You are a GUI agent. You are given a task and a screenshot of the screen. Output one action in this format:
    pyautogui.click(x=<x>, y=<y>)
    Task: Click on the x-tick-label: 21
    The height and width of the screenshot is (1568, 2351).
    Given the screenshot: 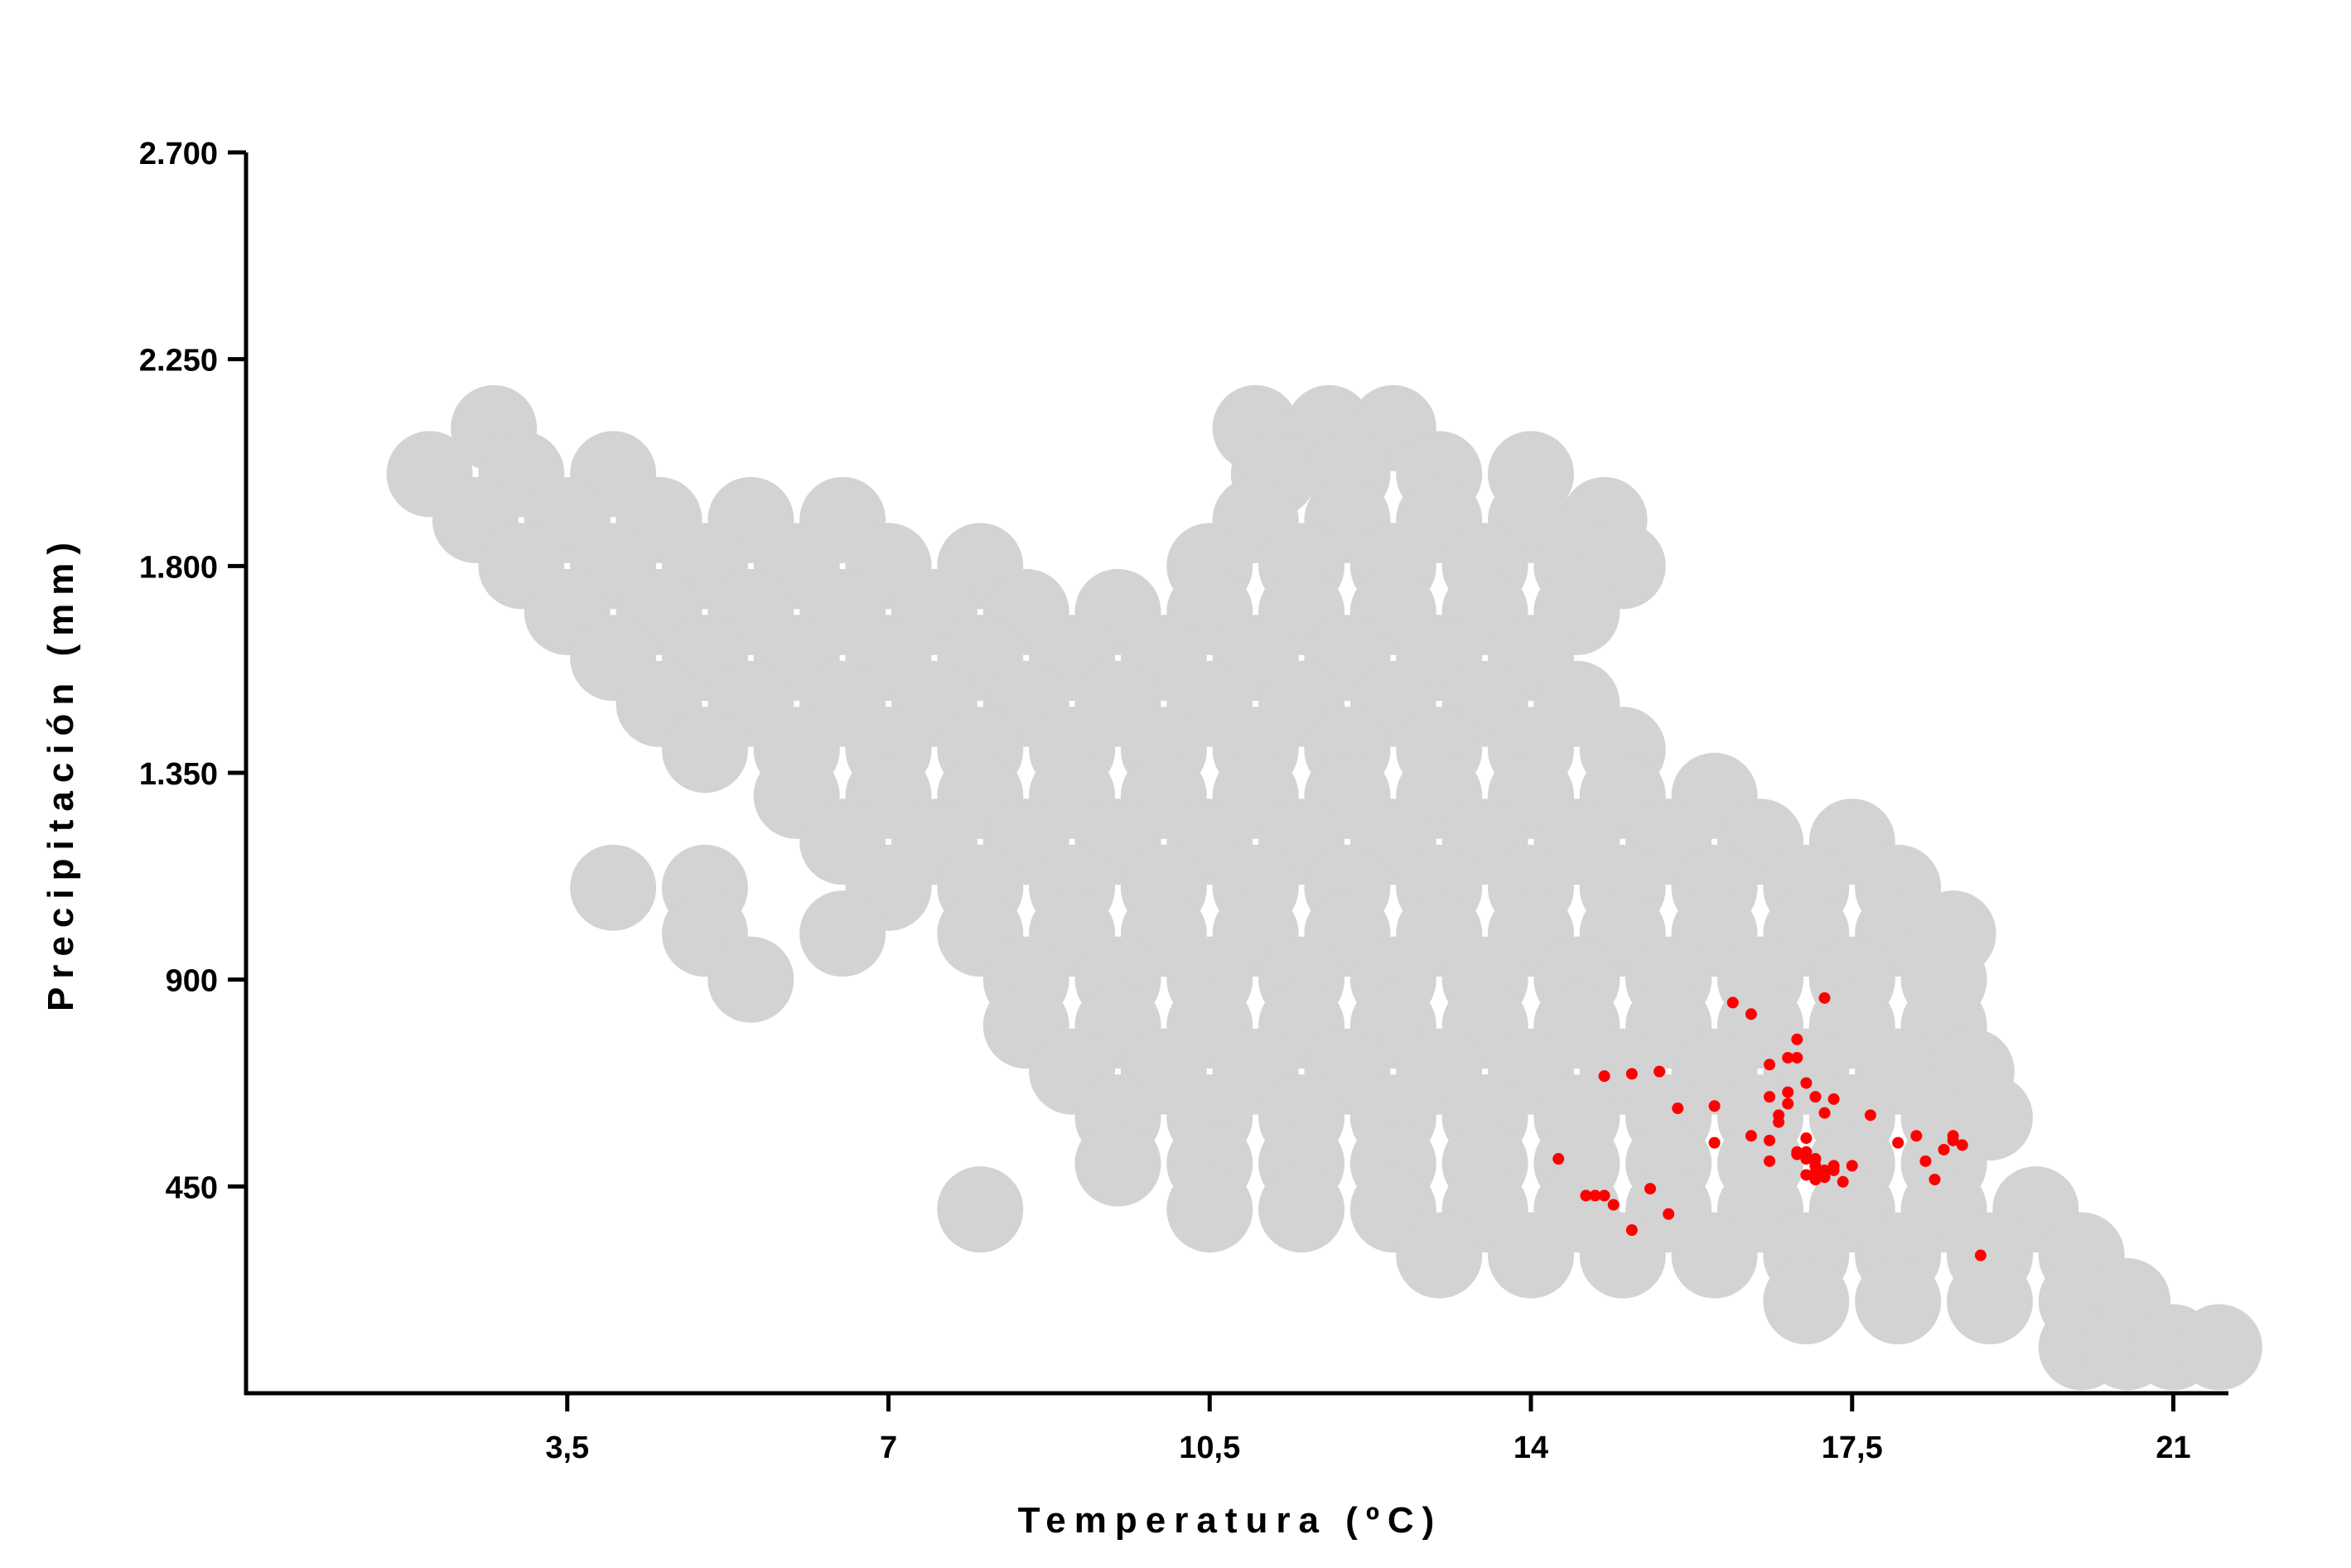 What is the action you would take?
    pyautogui.click(x=2172, y=1447)
    